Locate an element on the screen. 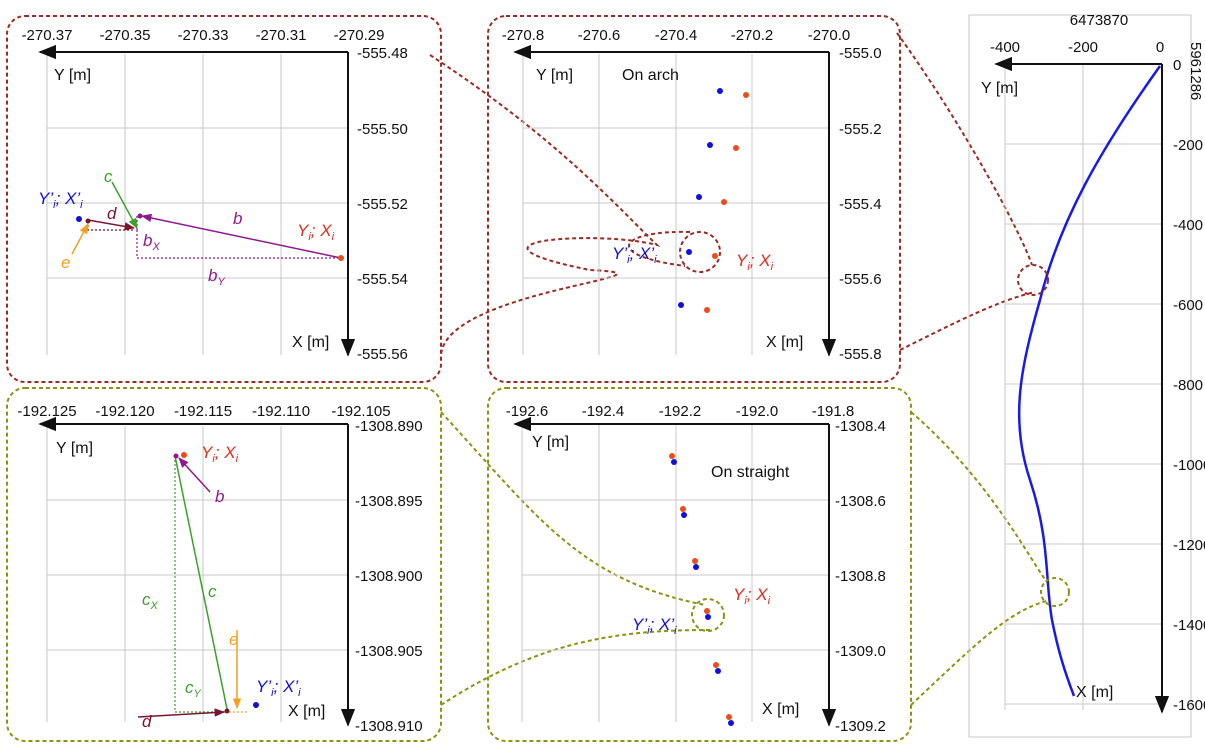 The height and width of the screenshot is (747, 1205). arch-zoom-xtick: -555.50 is located at coordinates (382, 129).